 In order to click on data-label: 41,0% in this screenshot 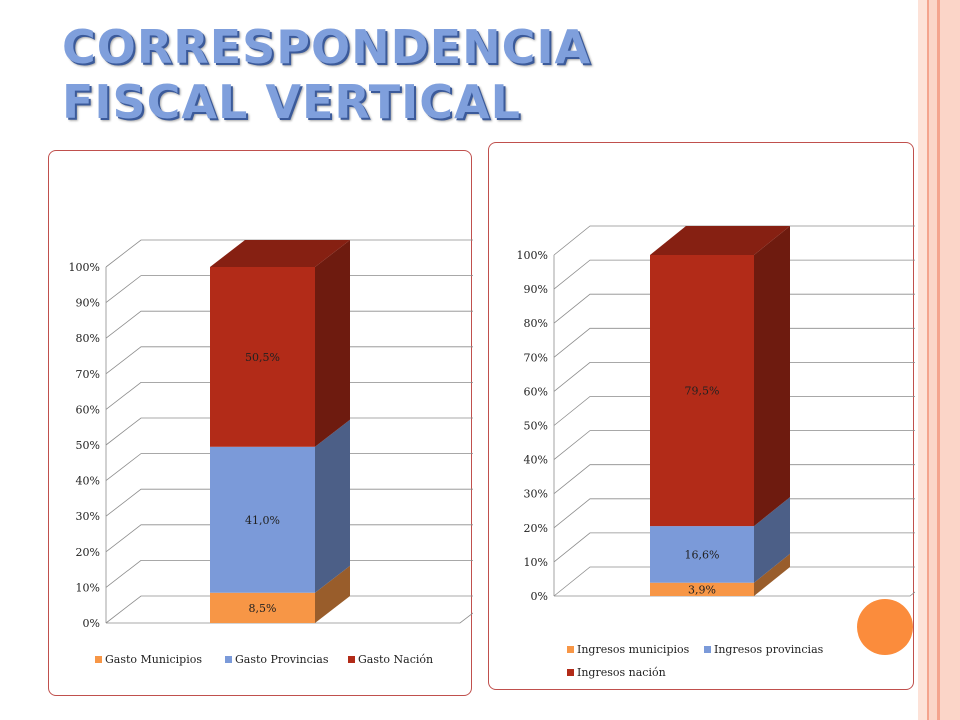, I will do `click(262, 520)`.